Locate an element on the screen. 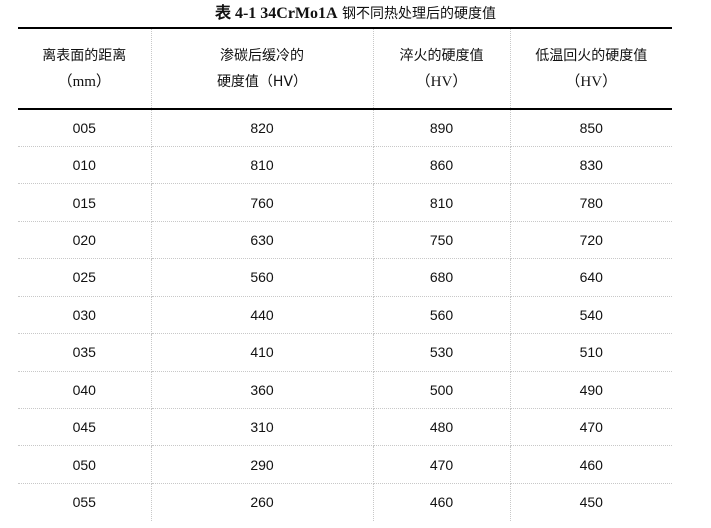 The width and height of the screenshot is (711, 528). cell-tempered: 490 is located at coordinates (590, 390).